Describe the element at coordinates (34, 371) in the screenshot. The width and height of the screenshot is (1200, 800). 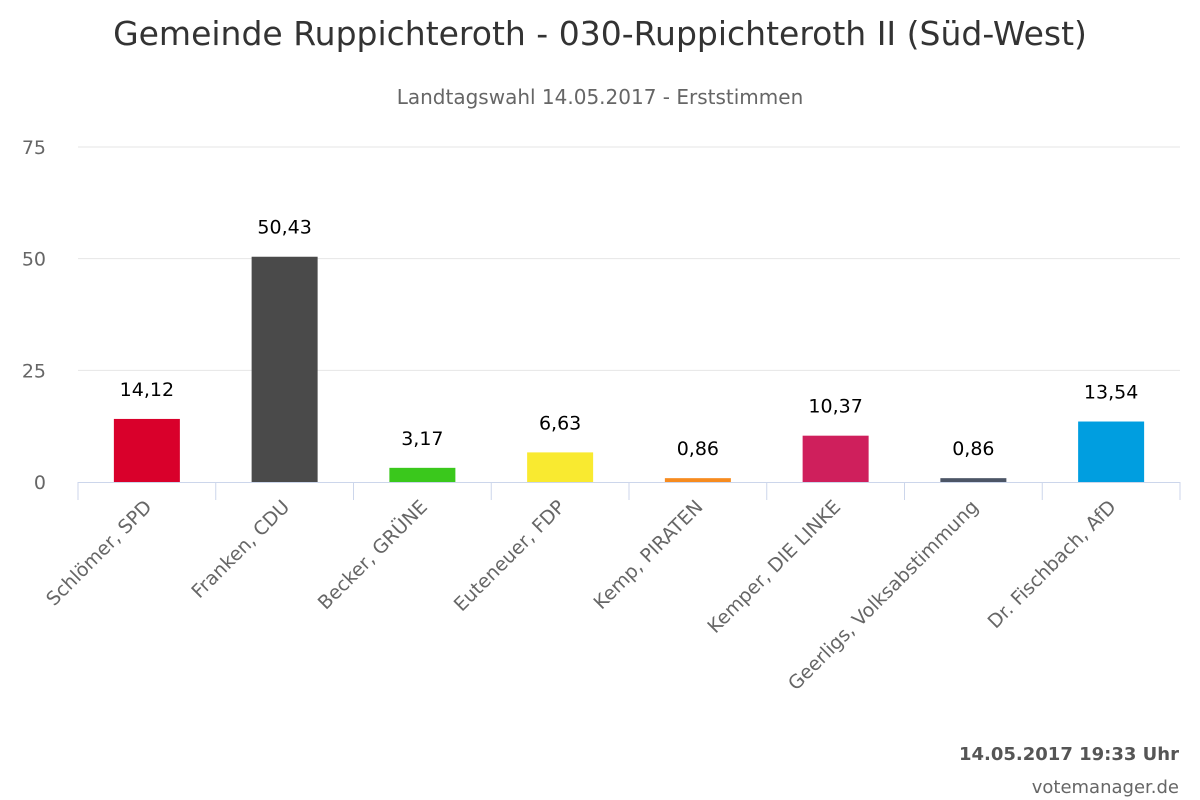
I see `y-tick-label: 25` at that location.